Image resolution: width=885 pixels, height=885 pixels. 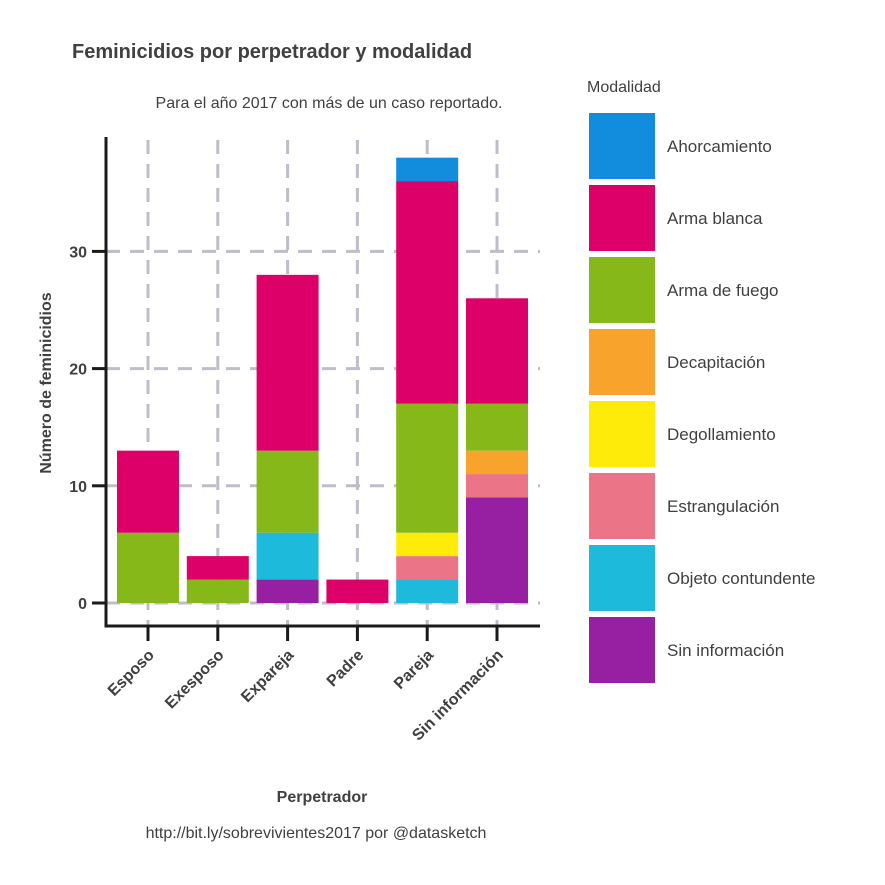 I want to click on legend-label: Ahorcamiento, so click(x=719, y=146).